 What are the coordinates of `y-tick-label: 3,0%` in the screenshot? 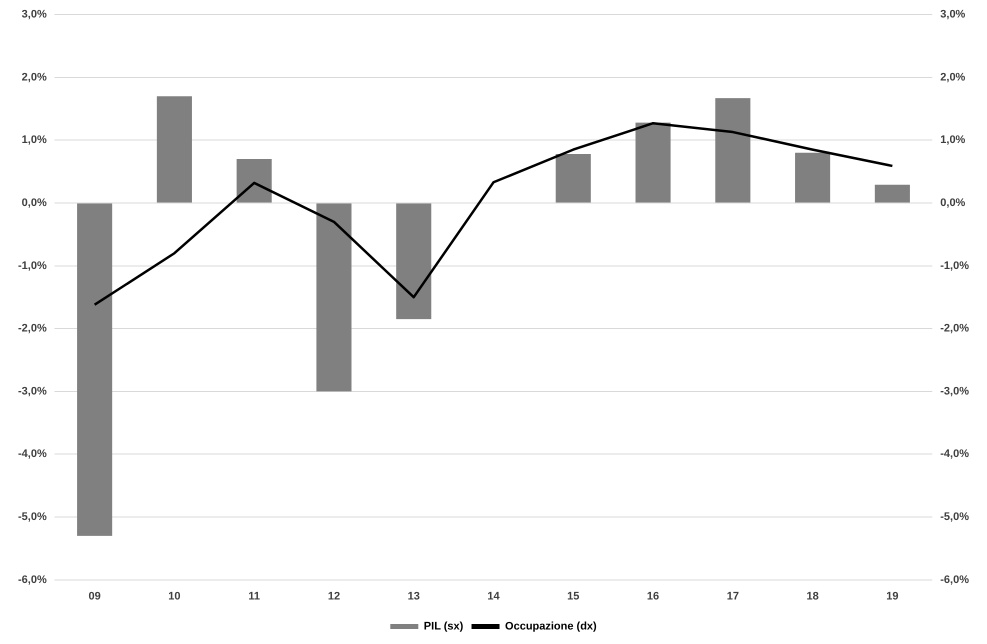 It's located at (34, 14).